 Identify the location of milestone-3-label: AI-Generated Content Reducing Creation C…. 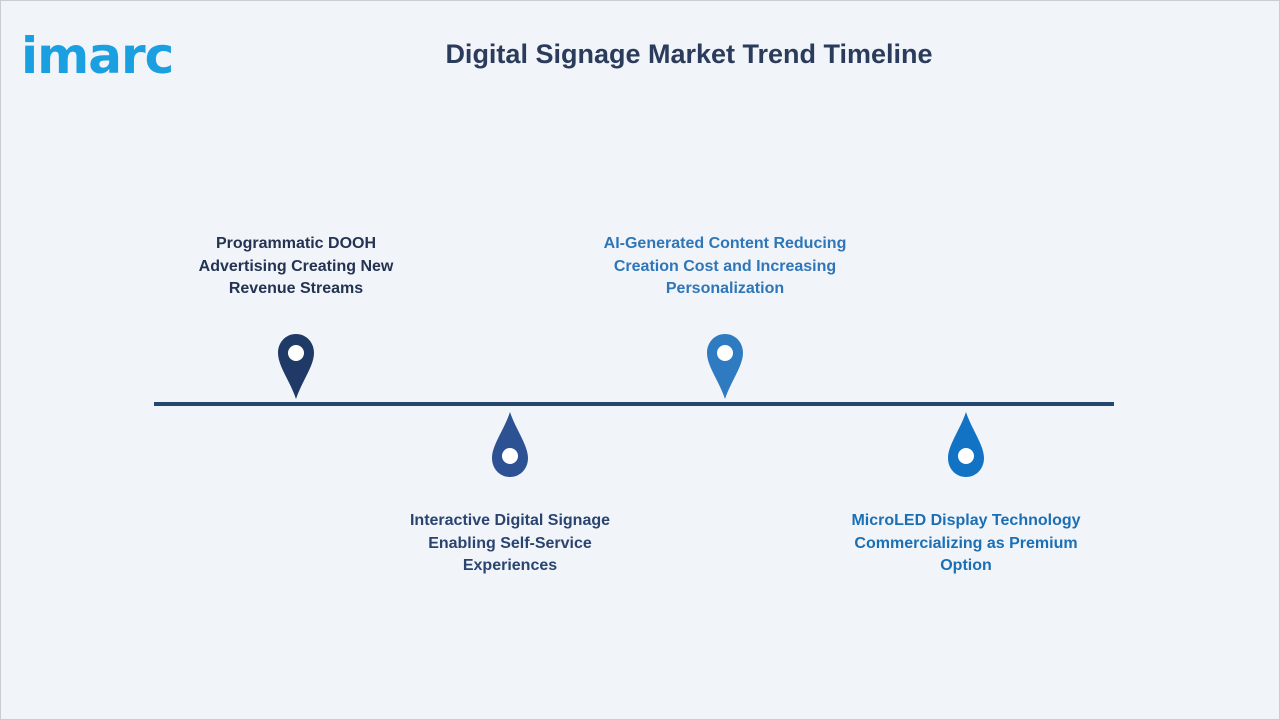
(725, 266).